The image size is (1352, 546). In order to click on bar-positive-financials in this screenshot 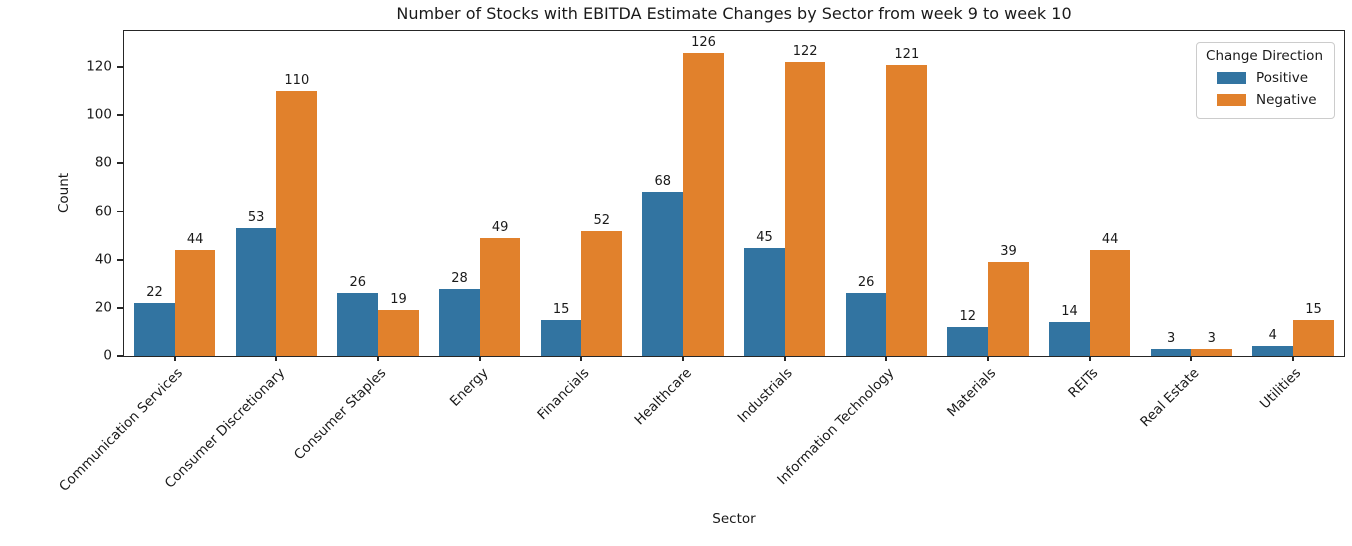, I will do `click(561, 337)`.